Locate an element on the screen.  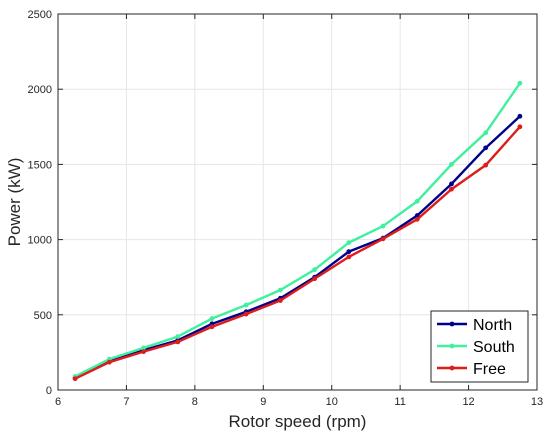
legend-label-south: South is located at coordinates (494, 347).